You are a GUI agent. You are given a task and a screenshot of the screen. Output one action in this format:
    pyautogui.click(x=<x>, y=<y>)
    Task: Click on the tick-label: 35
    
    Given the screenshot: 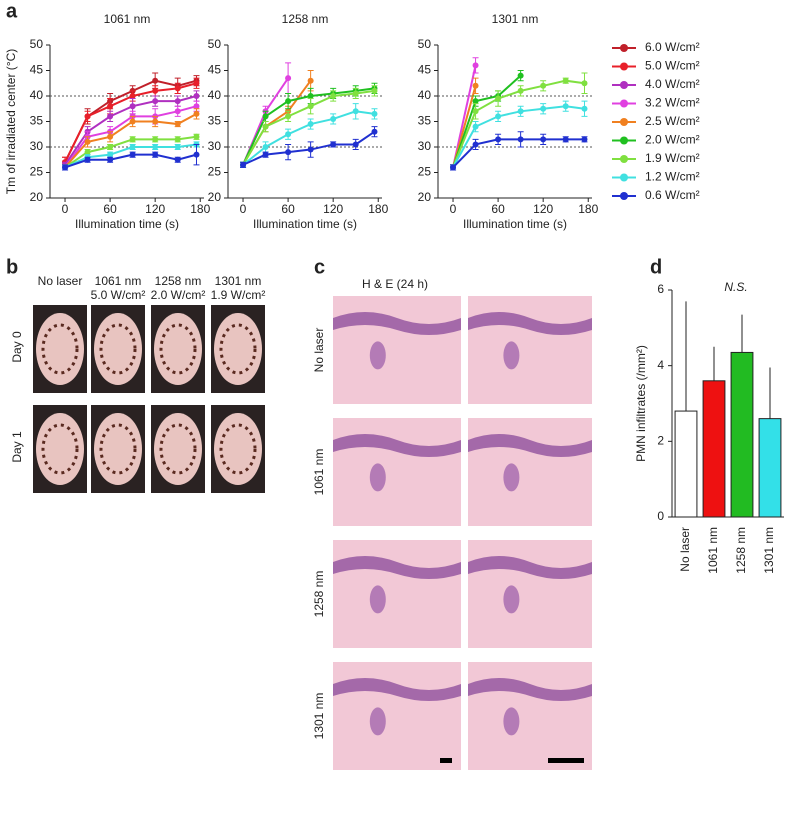 What is the action you would take?
    pyautogui.click(x=215, y=121)
    